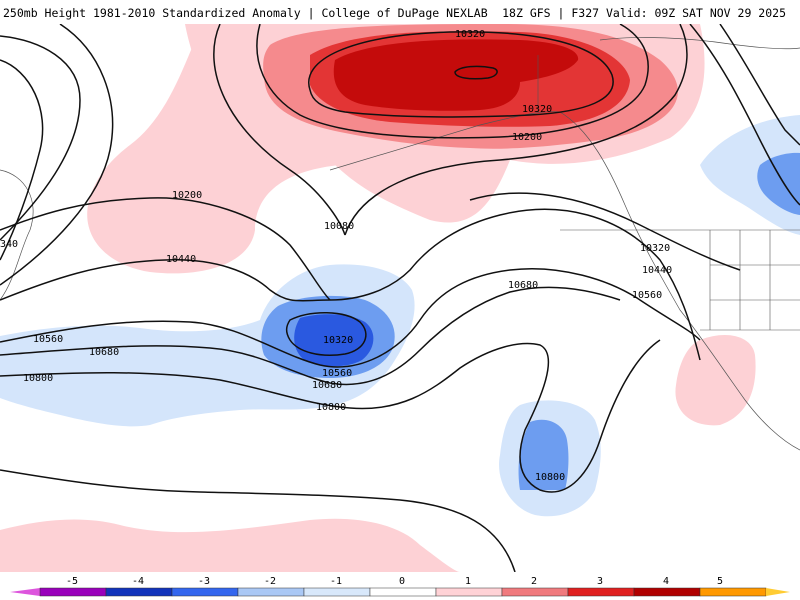 The height and width of the screenshot is (600, 800). What do you see at coordinates (750, 175) in the screenshot?
I see `anomaly-neg1-east` at bounding box center [750, 175].